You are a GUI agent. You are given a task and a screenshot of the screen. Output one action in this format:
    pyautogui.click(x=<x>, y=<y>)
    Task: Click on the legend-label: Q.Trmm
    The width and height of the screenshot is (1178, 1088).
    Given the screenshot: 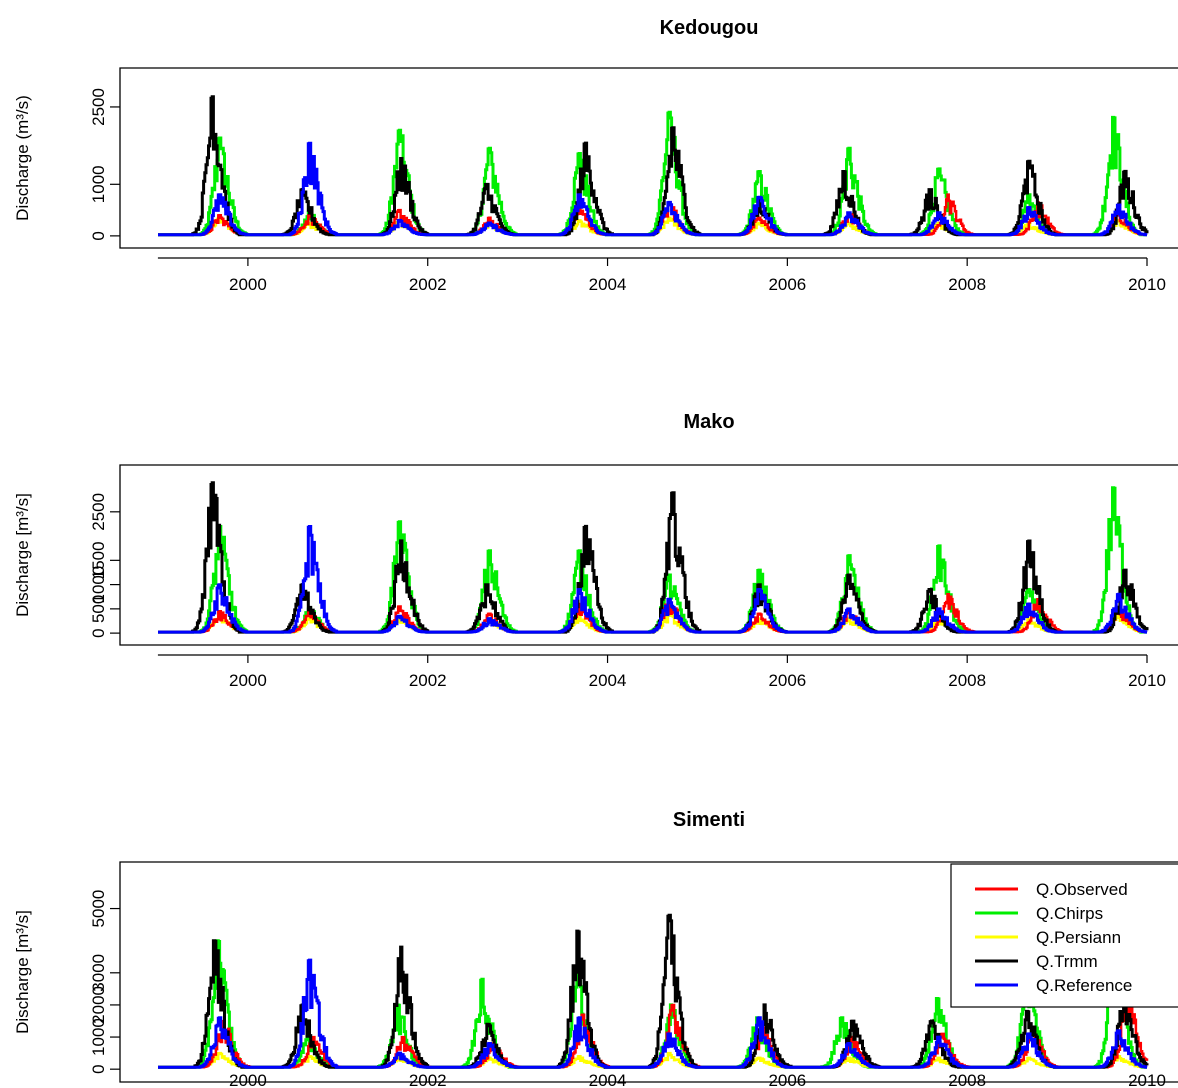 What is the action you would take?
    pyautogui.click(x=1067, y=961)
    